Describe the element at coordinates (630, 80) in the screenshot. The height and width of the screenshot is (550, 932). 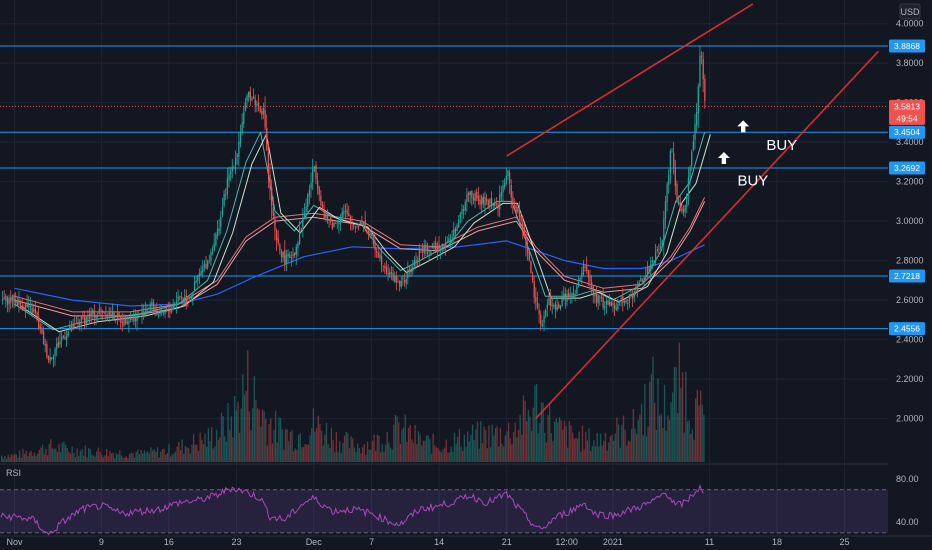
I see `trend-line` at that location.